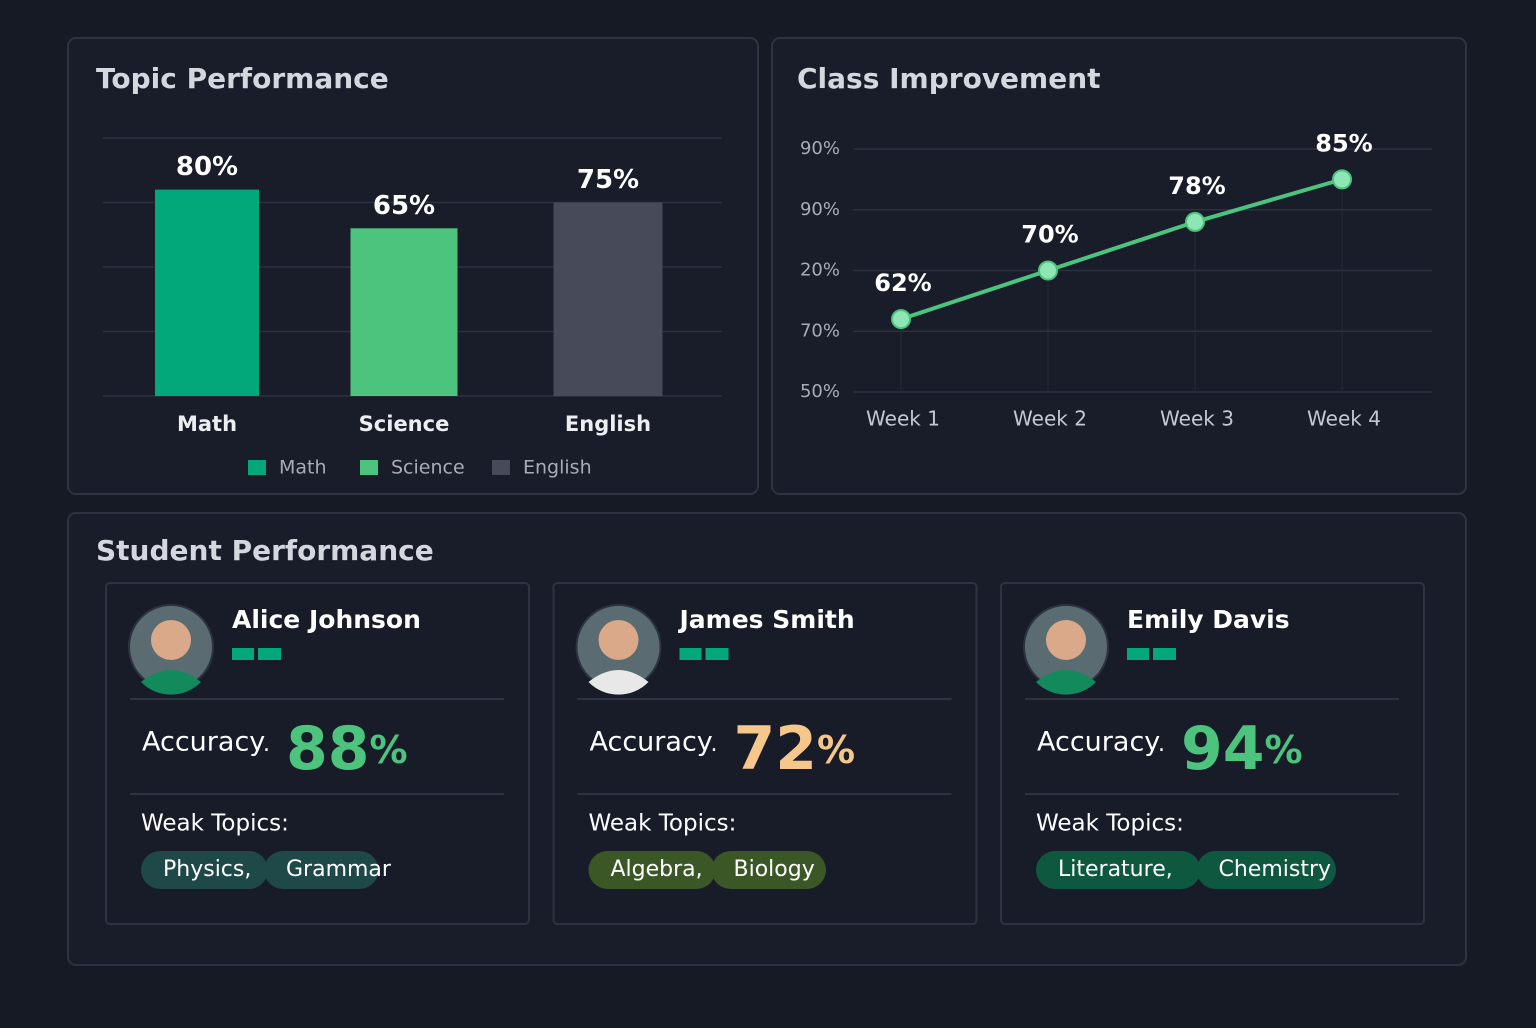  Describe the element at coordinates (1121, 249) in the screenshot. I see `line` at that location.